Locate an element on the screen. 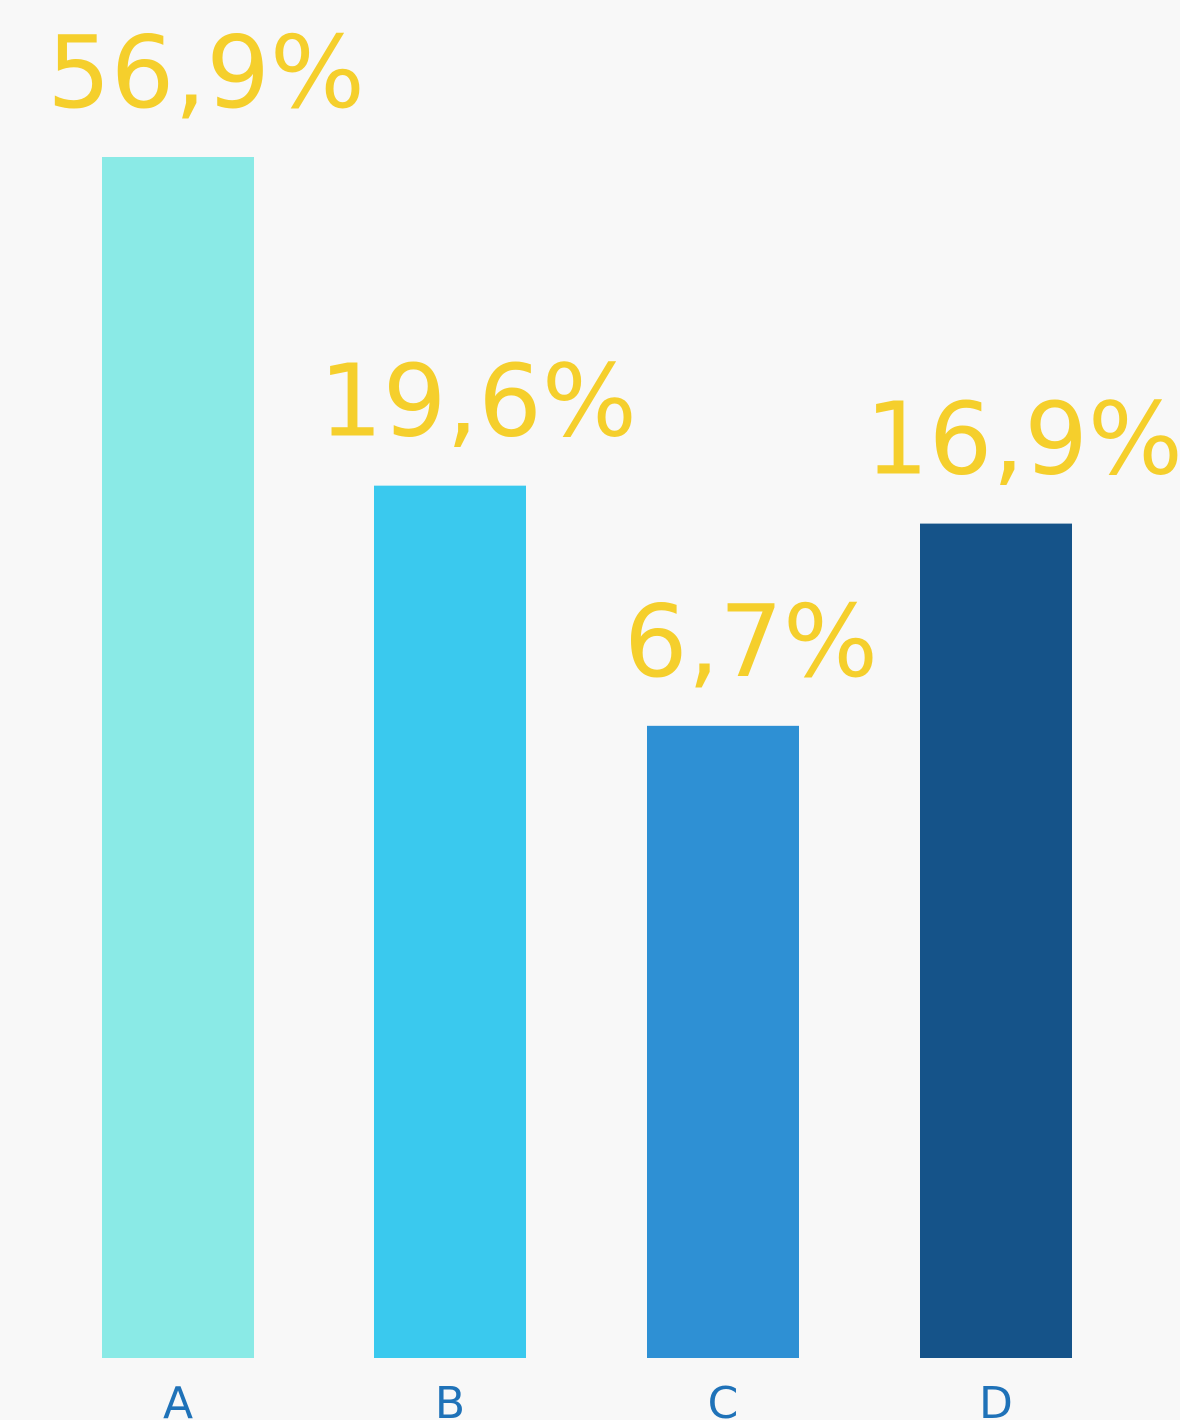 The image size is (1180, 1420). category-label-d: D is located at coordinates (996, 1399).